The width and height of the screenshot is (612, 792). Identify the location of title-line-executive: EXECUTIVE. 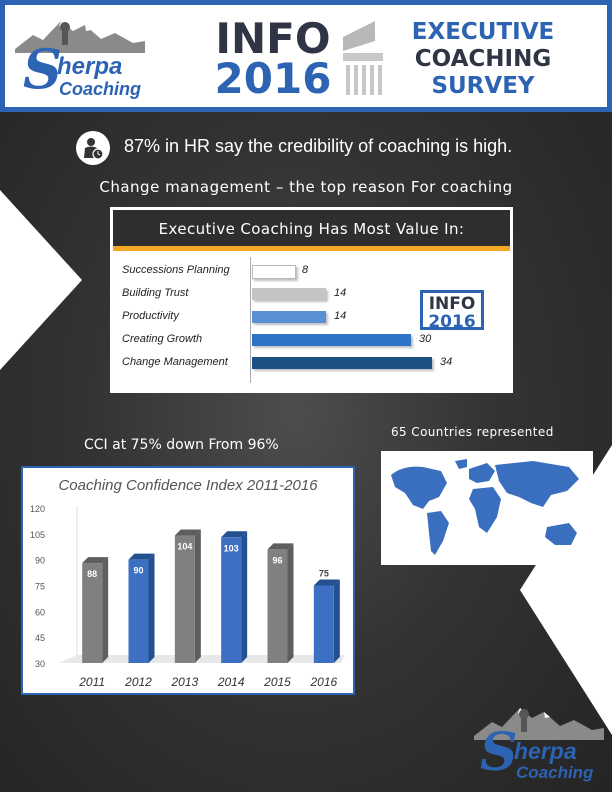
(483, 32).